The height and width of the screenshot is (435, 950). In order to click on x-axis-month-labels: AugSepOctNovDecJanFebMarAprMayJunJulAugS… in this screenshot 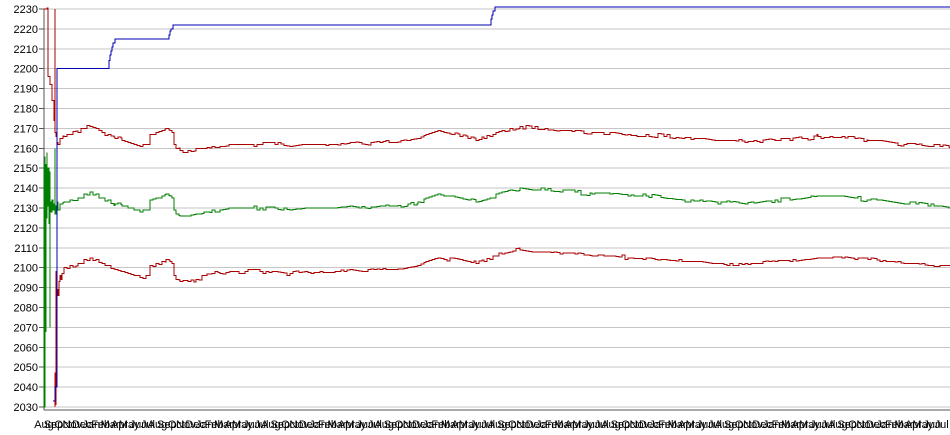, I will do `click(491, 425)`.